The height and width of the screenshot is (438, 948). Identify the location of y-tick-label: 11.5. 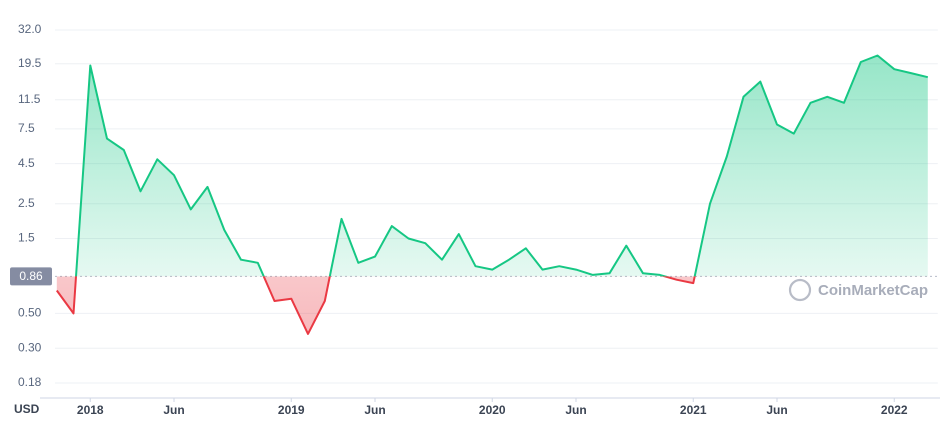
(29, 99).